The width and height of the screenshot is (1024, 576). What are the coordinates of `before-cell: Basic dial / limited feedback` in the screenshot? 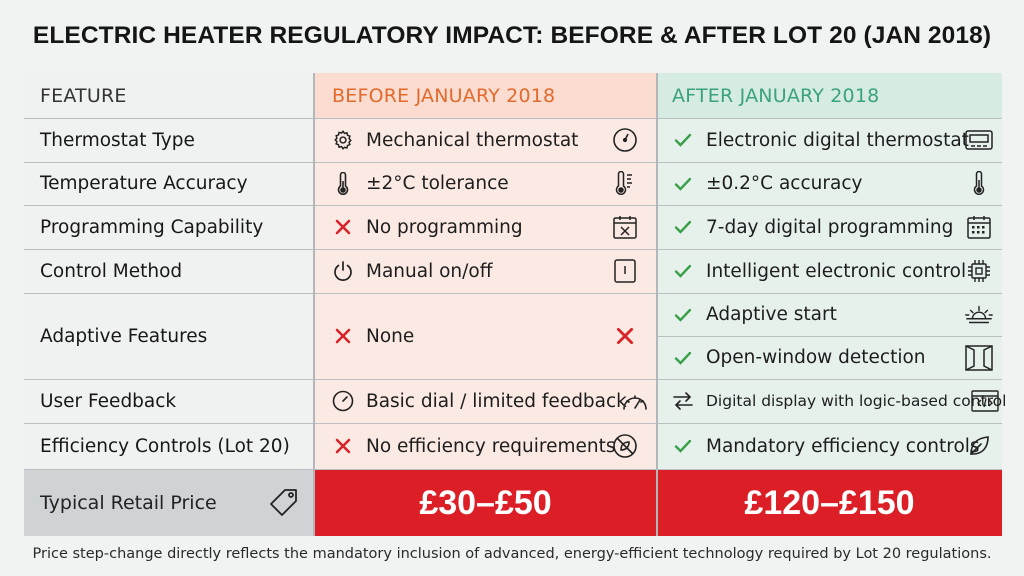 It's located at (489, 401).